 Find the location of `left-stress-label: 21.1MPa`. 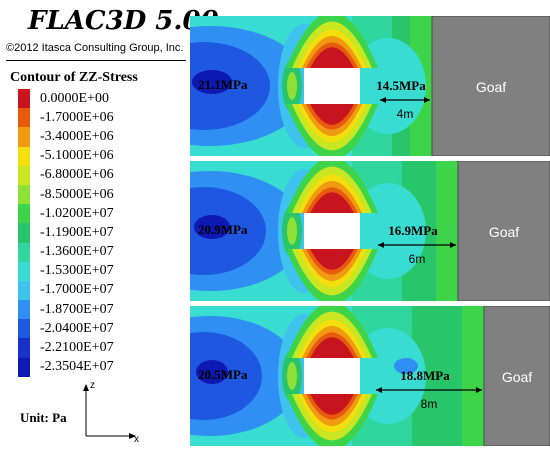

left-stress-label: 21.1MPa is located at coordinates (223, 84).